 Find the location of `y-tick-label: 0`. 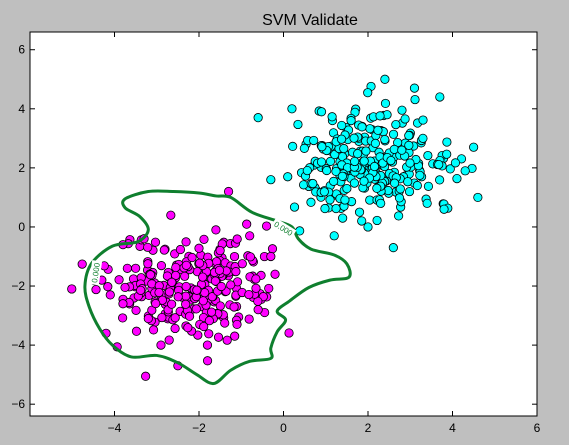

y-tick-label: 0 is located at coordinates (21, 227).